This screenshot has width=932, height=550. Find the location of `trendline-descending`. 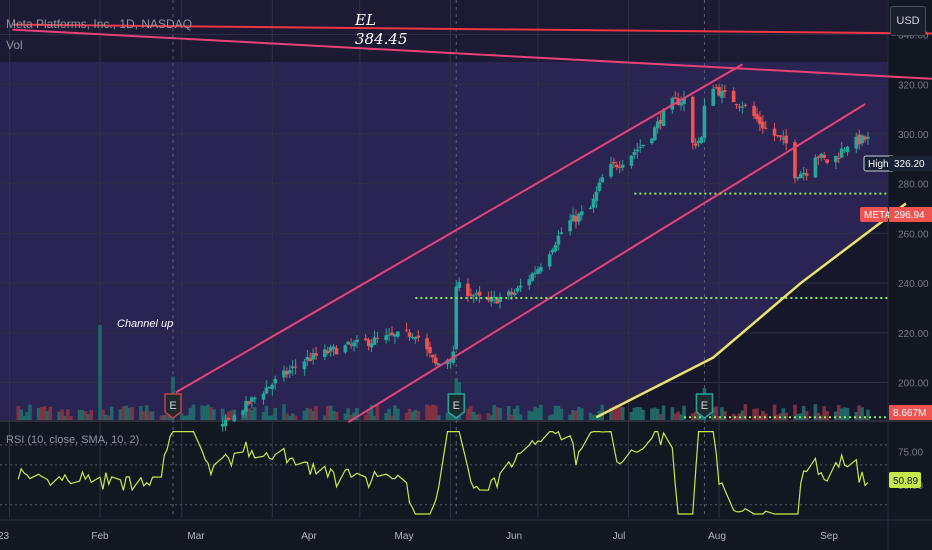

trendline-descending is located at coordinates (472, 54).